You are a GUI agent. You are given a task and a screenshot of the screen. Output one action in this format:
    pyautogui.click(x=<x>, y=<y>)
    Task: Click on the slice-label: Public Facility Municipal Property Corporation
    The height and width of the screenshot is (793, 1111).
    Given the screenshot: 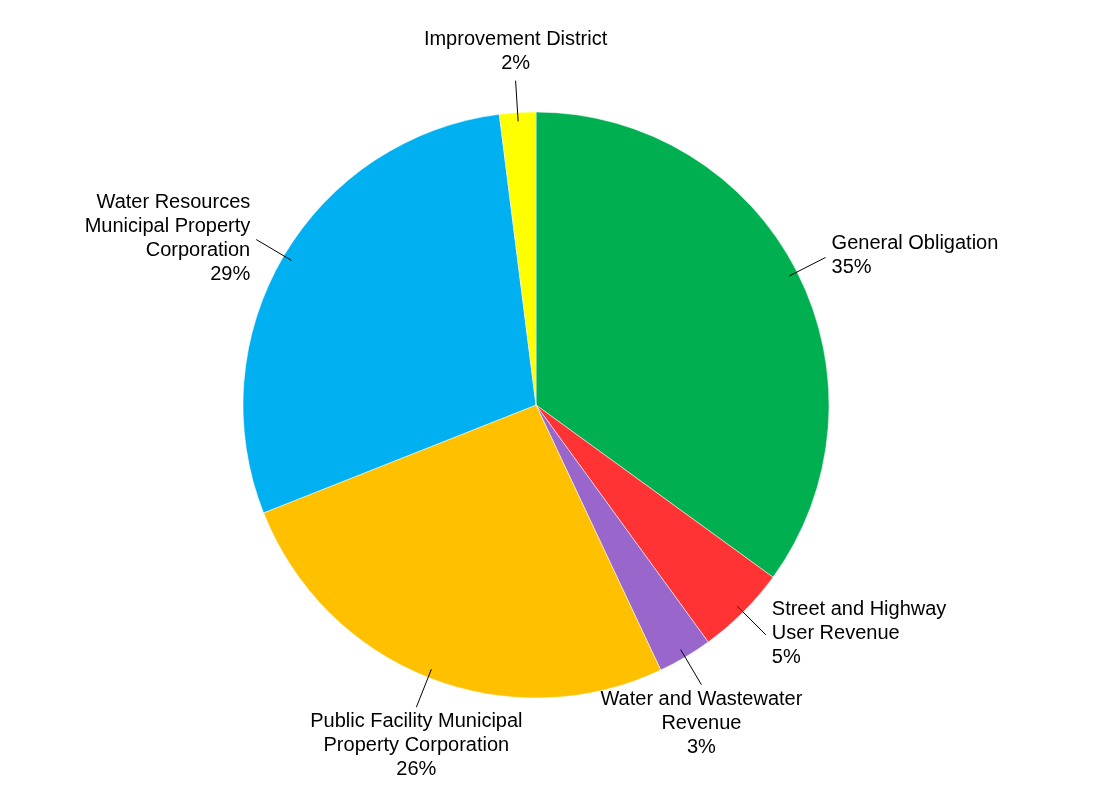 What is the action you would take?
    pyautogui.click(x=416, y=732)
    